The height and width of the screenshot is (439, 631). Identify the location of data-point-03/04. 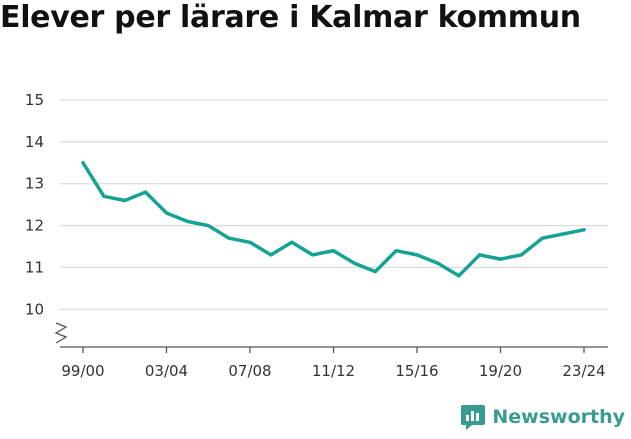
(166, 213).